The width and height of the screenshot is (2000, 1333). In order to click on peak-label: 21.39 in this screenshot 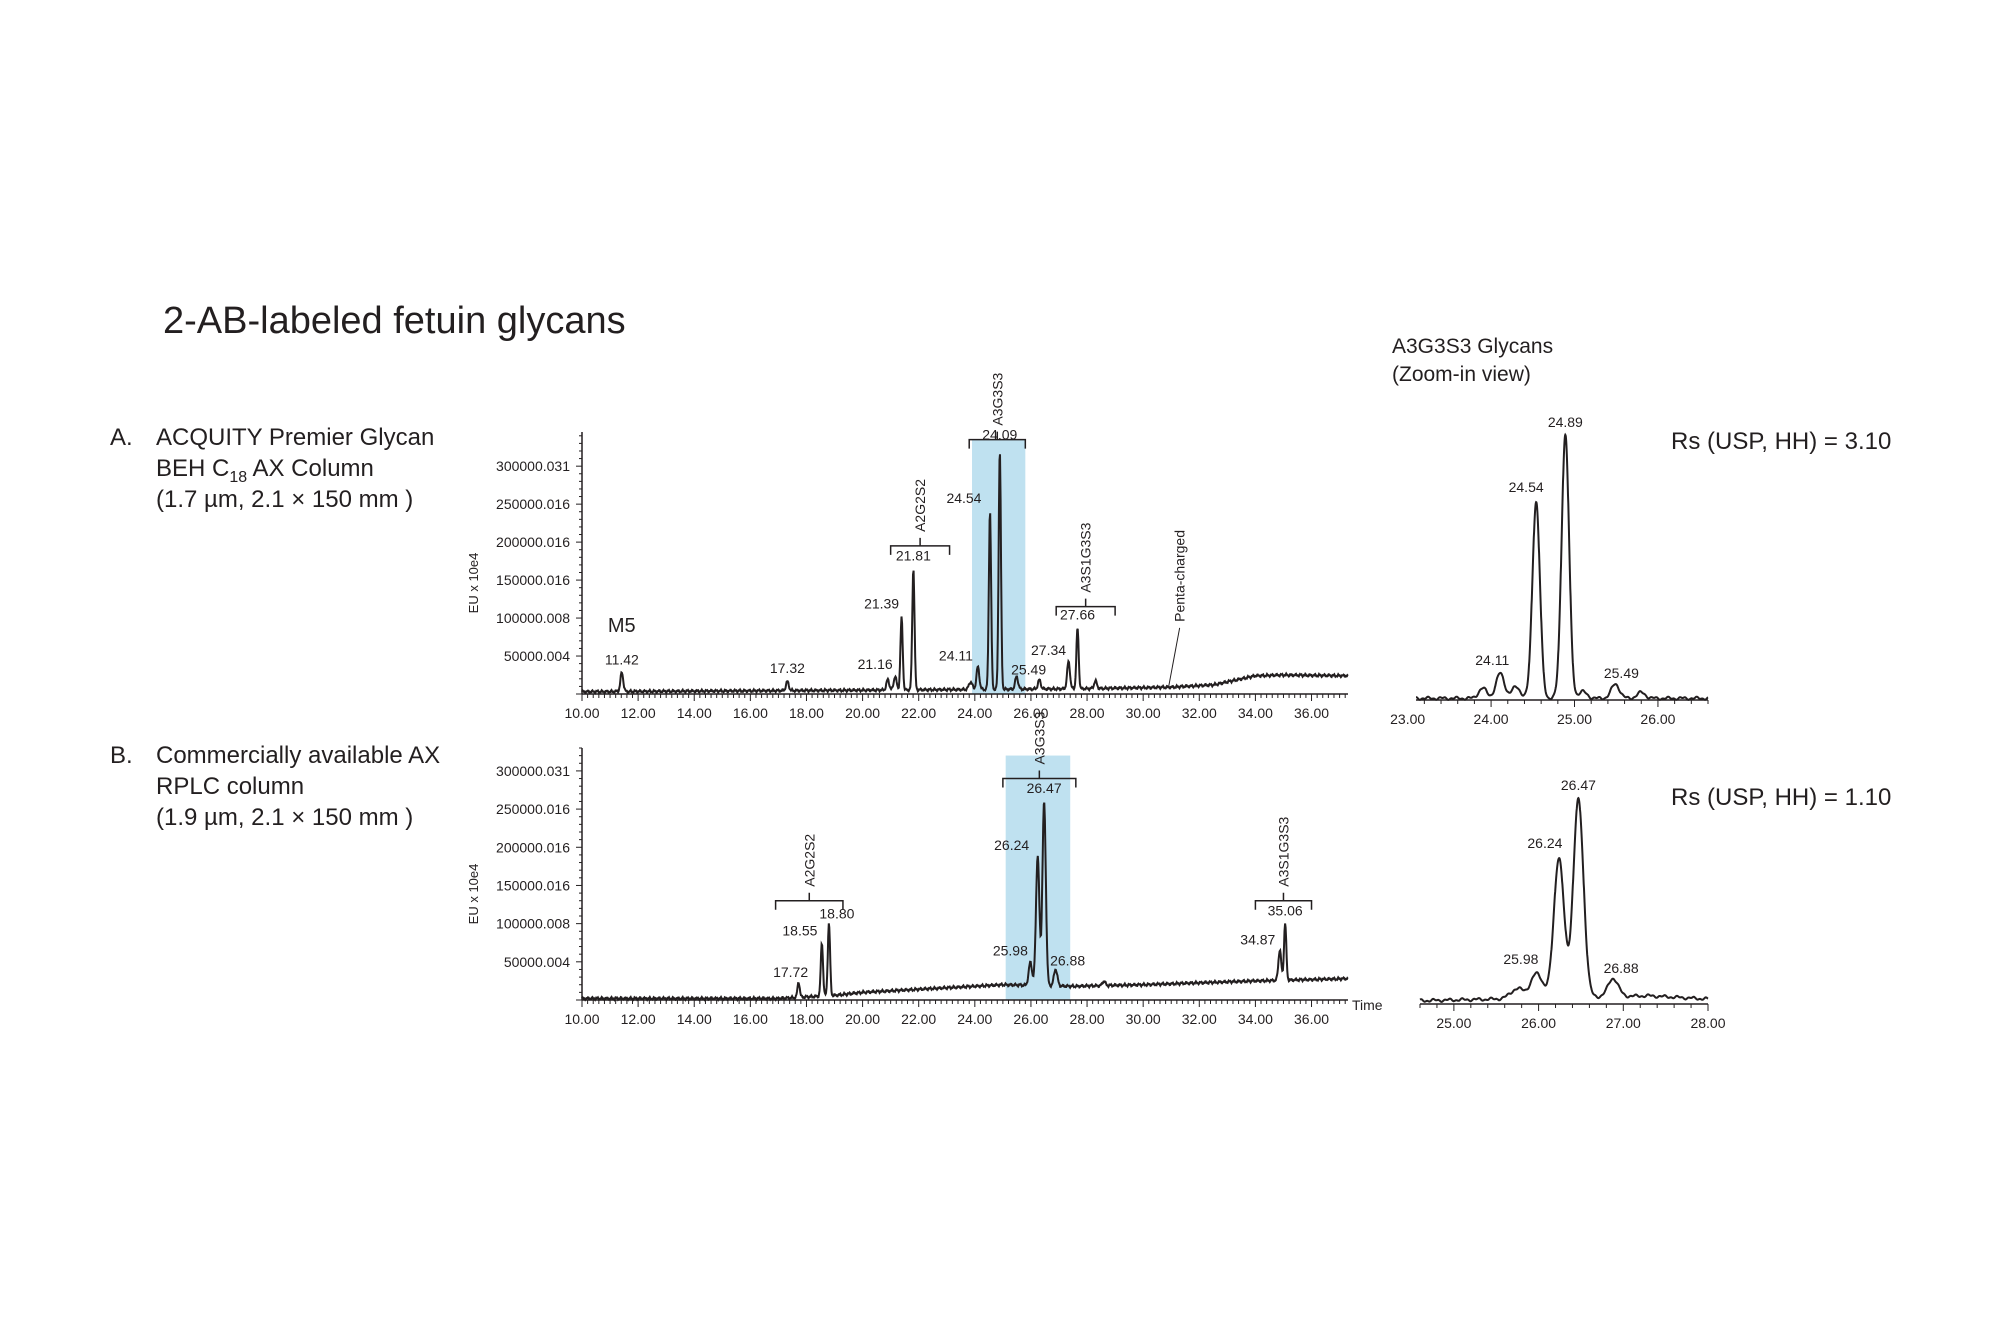, I will do `click(881, 603)`.